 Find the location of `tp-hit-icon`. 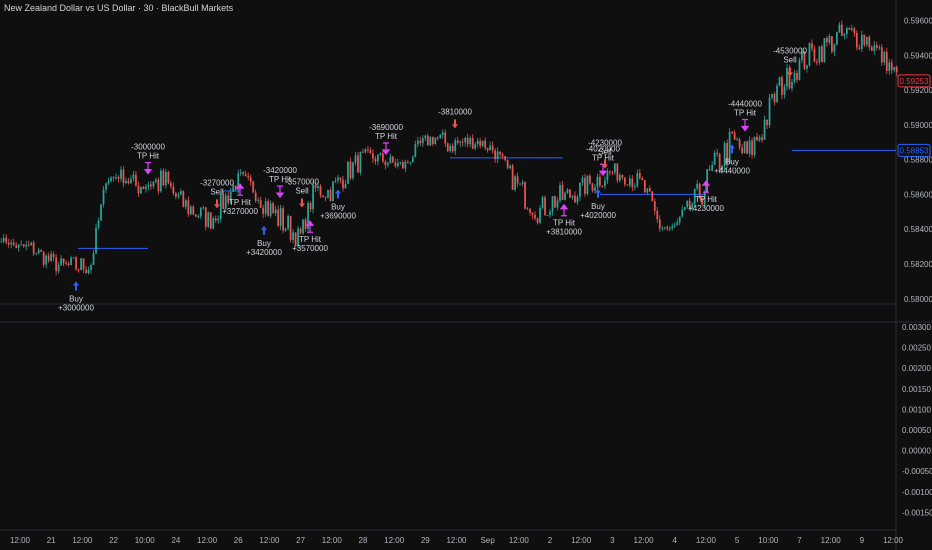

tp-hit-icon is located at coordinates (148, 168).